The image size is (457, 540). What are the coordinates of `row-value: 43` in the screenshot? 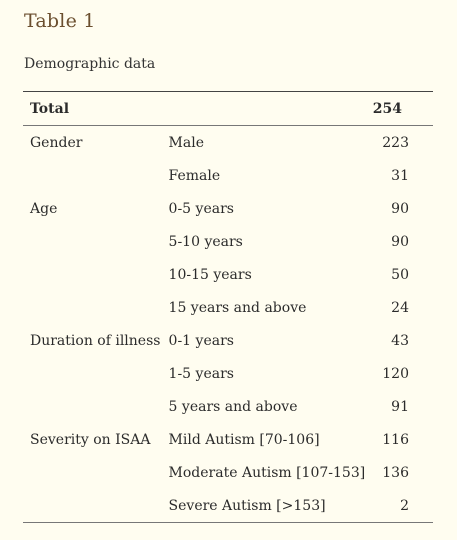 It's located at (400, 340).